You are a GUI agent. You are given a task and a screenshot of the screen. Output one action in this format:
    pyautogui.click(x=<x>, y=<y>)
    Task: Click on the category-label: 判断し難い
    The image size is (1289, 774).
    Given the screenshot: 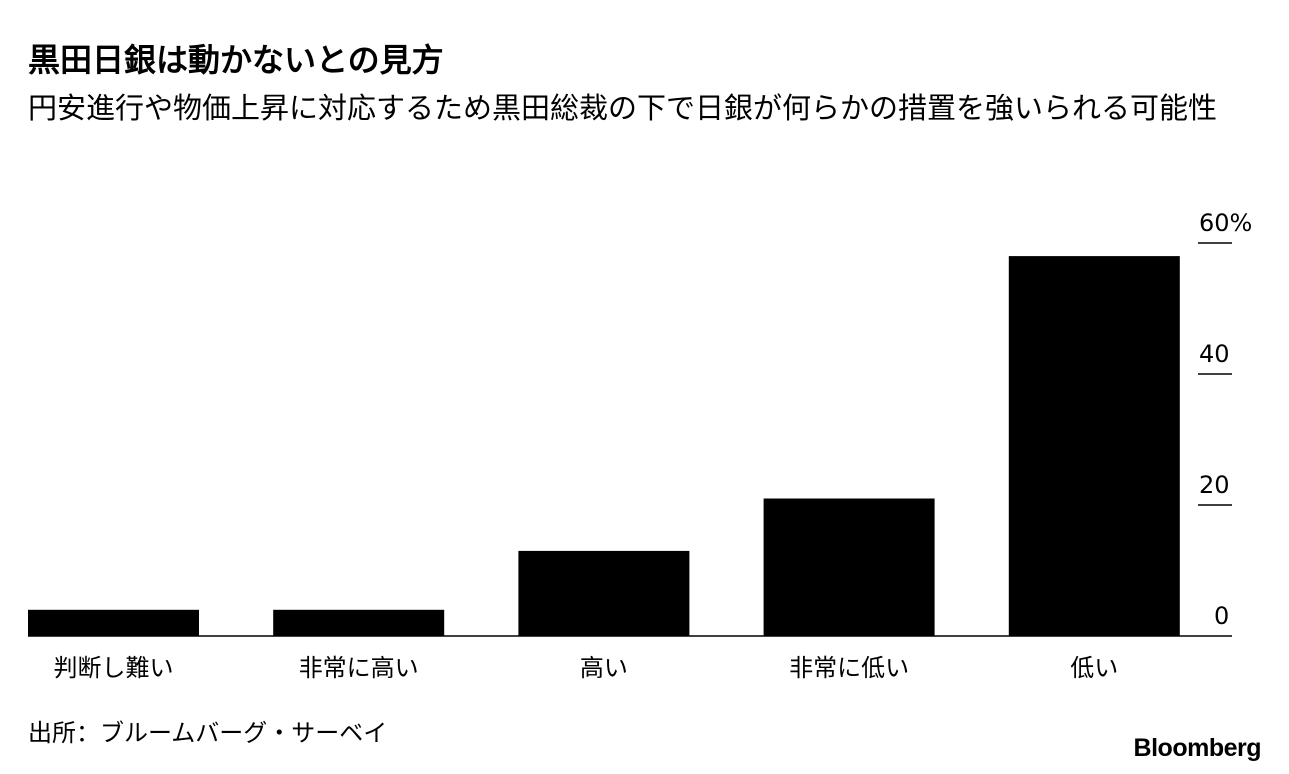 What is the action you would take?
    pyautogui.click(x=114, y=668)
    